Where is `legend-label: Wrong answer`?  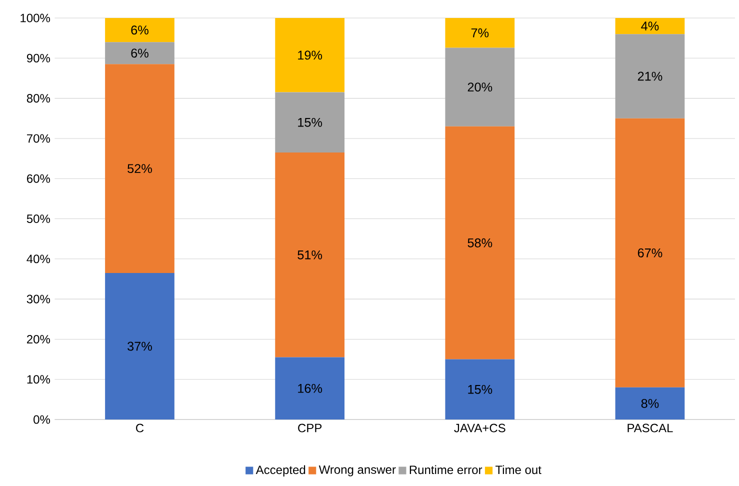
legend-label: Wrong answer is located at coordinates (357, 471).